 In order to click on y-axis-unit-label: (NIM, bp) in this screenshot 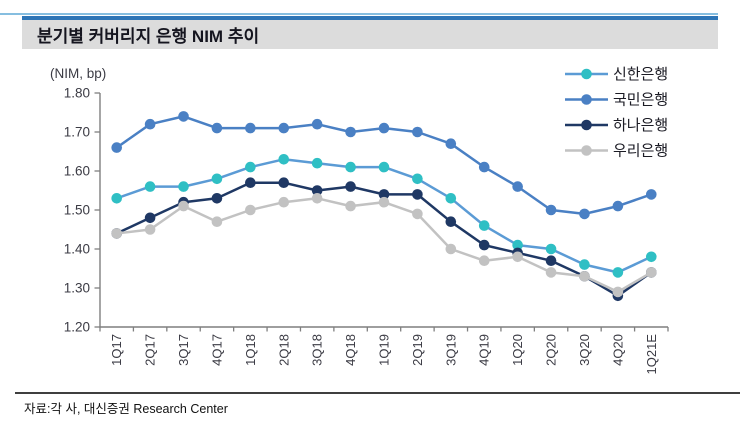, I will do `click(78, 73)`.